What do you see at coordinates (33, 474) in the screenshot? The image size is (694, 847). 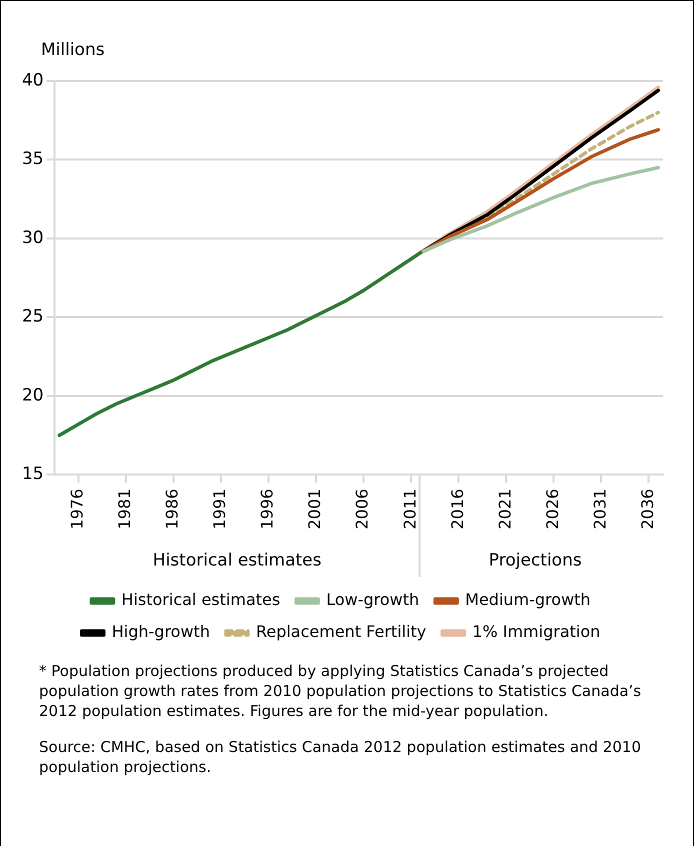 I see `y-tick-label: 15` at bounding box center [33, 474].